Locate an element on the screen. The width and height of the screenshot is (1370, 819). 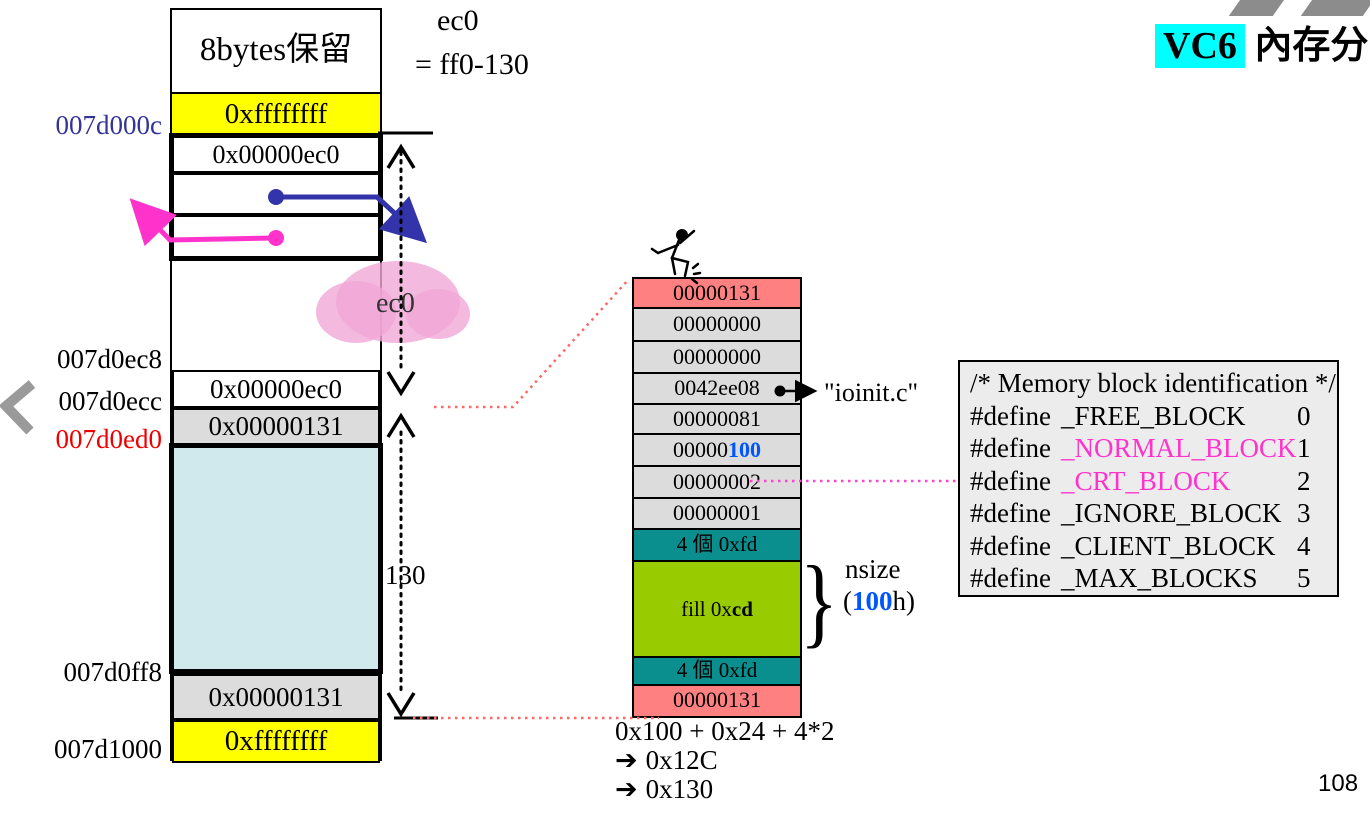
calc-line1: 0x100 + 0x24 + 4*2 is located at coordinates (725, 731).